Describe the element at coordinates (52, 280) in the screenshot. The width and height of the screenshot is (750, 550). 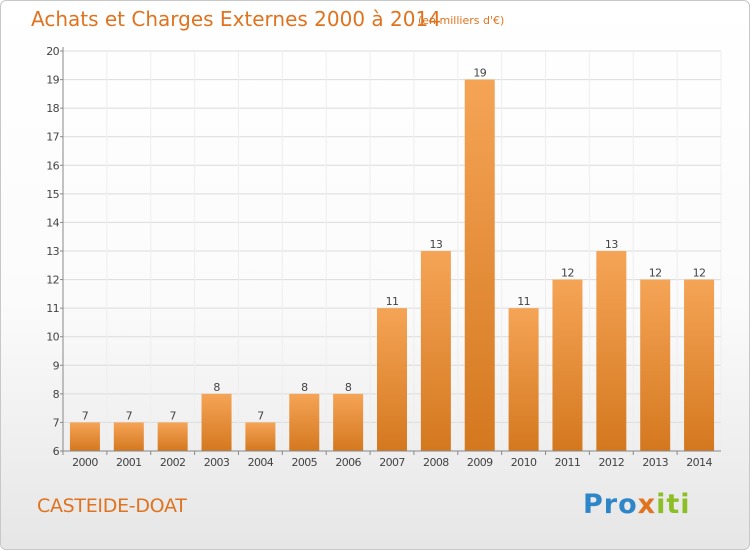
I see `y-tick-label: 12` at that location.